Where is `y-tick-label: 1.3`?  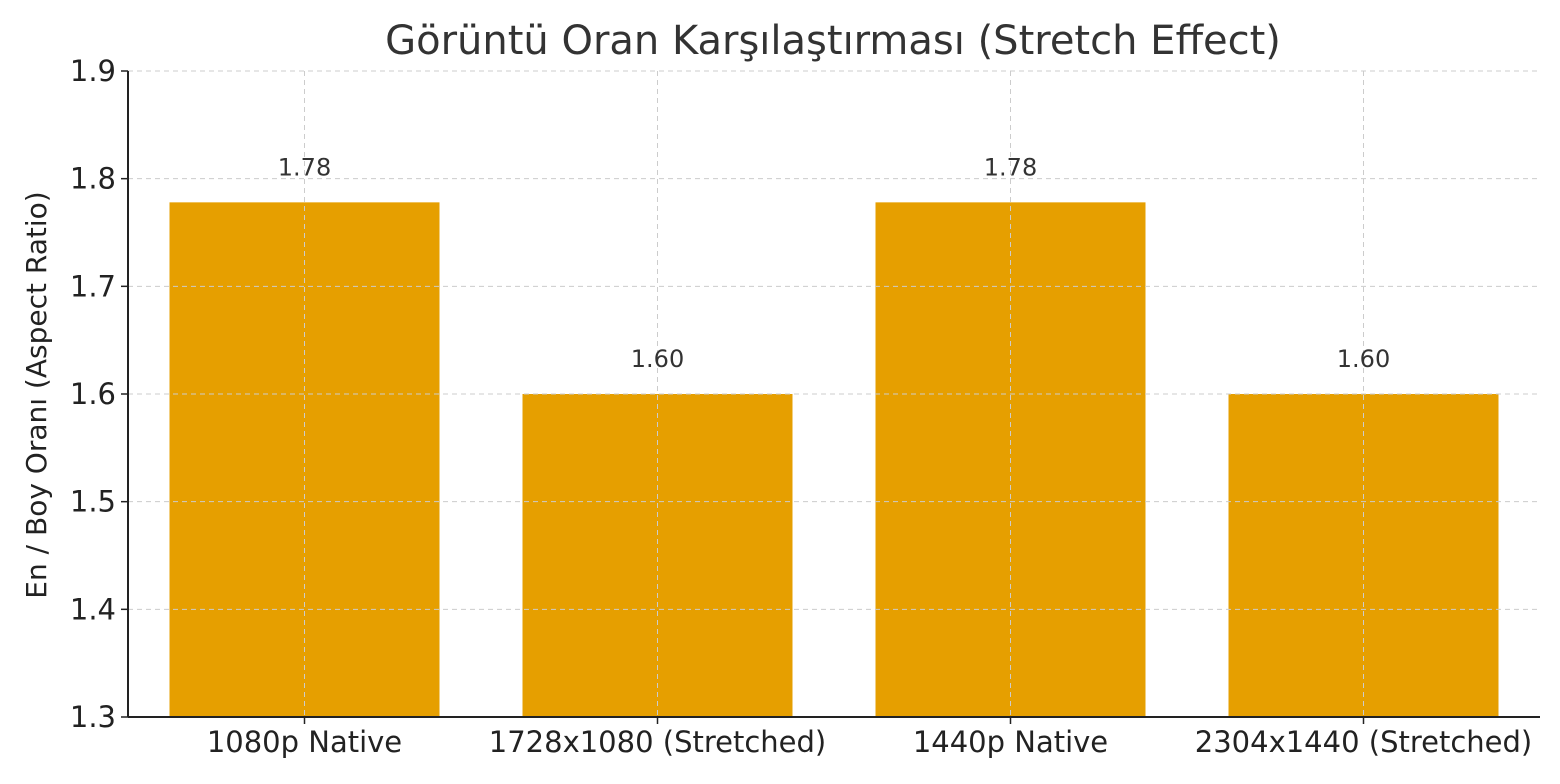
y-tick-label: 1.3 is located at coordinates (93, 717).